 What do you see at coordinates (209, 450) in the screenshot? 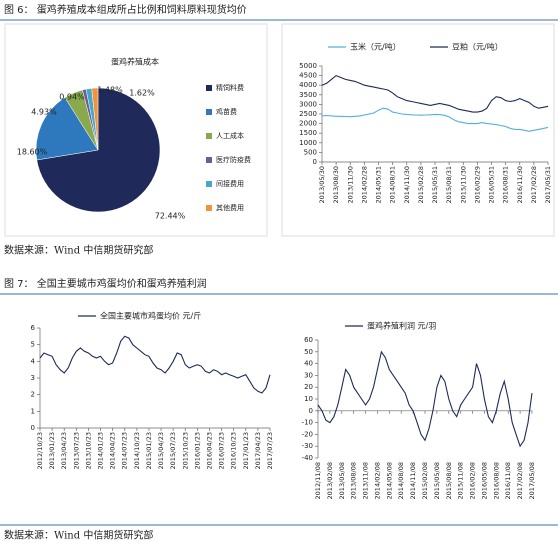
I see `x-tick-label: 2016/04/23` at bounding box center [209, 450].